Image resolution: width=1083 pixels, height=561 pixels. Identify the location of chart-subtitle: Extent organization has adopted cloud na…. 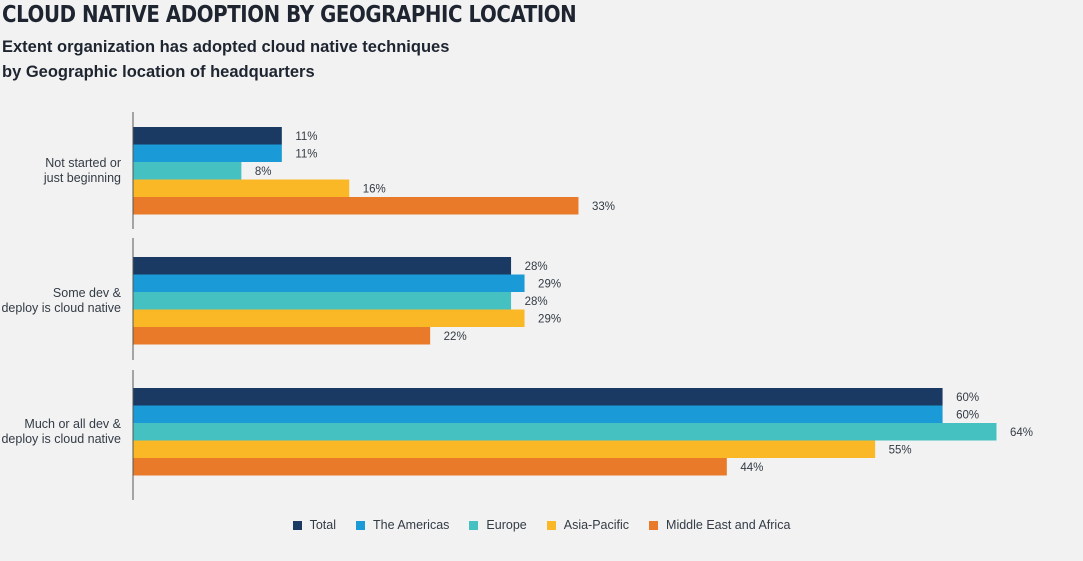
(225, 60).